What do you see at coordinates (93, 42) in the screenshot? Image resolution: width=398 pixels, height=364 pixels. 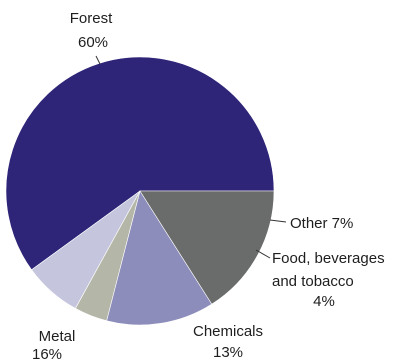 I see `forest-percent: 60%` at bounding box center [93, 42].